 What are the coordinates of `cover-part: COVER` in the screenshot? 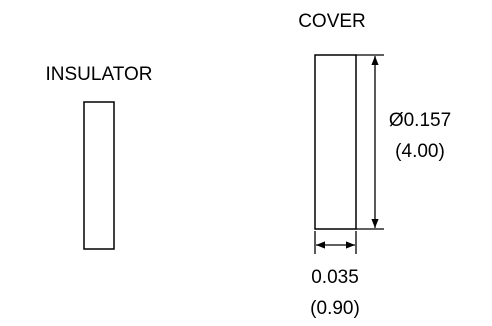 It's located at (332, 120).